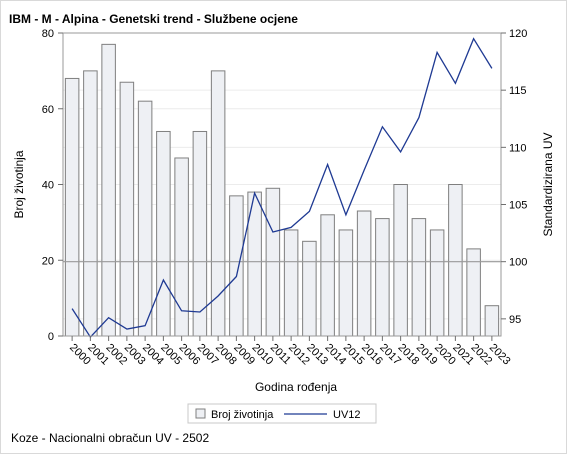 Image resolution: width=567 pixels, height=454 pixels. I want to click on y2-tick-label-0: 95, so click(515, 320).